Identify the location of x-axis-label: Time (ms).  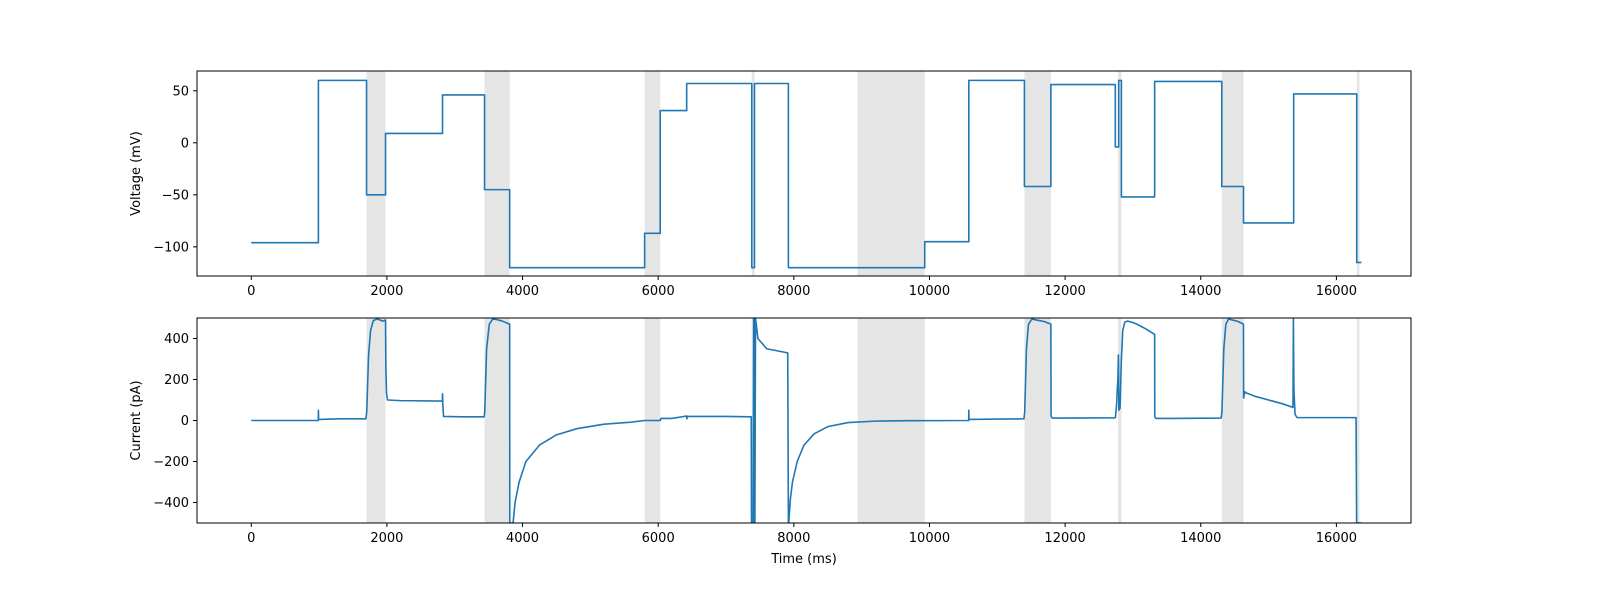
(803, 559).